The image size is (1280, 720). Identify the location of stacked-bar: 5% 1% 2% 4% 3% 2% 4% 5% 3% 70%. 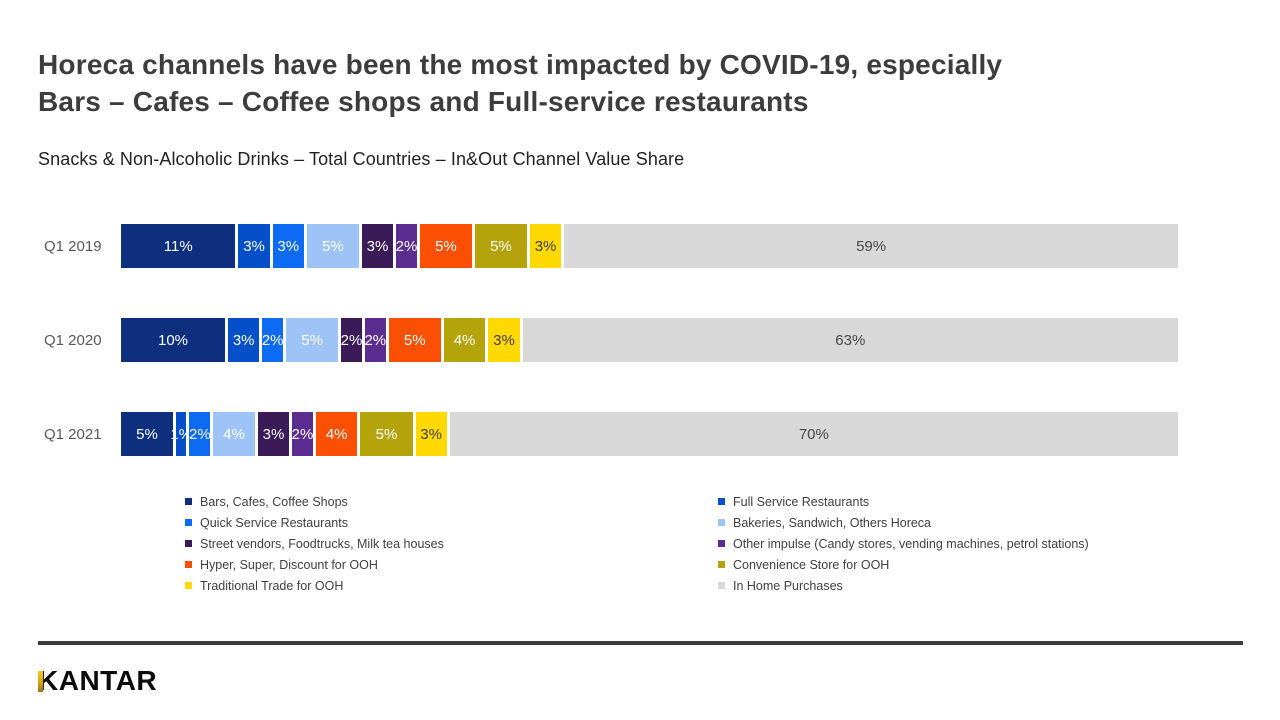
(649, 434).